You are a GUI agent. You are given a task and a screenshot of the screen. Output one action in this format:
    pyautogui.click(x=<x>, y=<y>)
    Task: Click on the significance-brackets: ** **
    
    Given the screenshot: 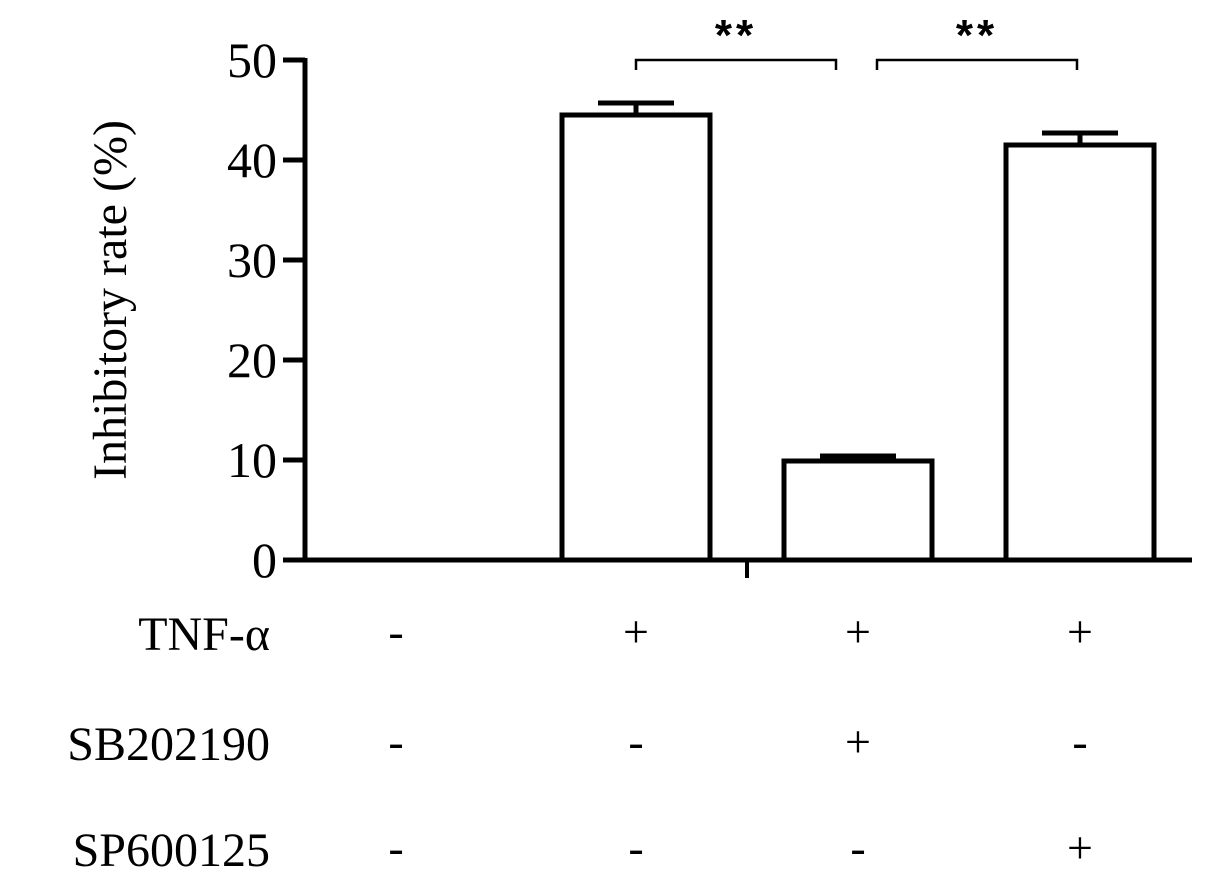 What is the action you would take?
    pyautogui.click(x=856, y=40)
    